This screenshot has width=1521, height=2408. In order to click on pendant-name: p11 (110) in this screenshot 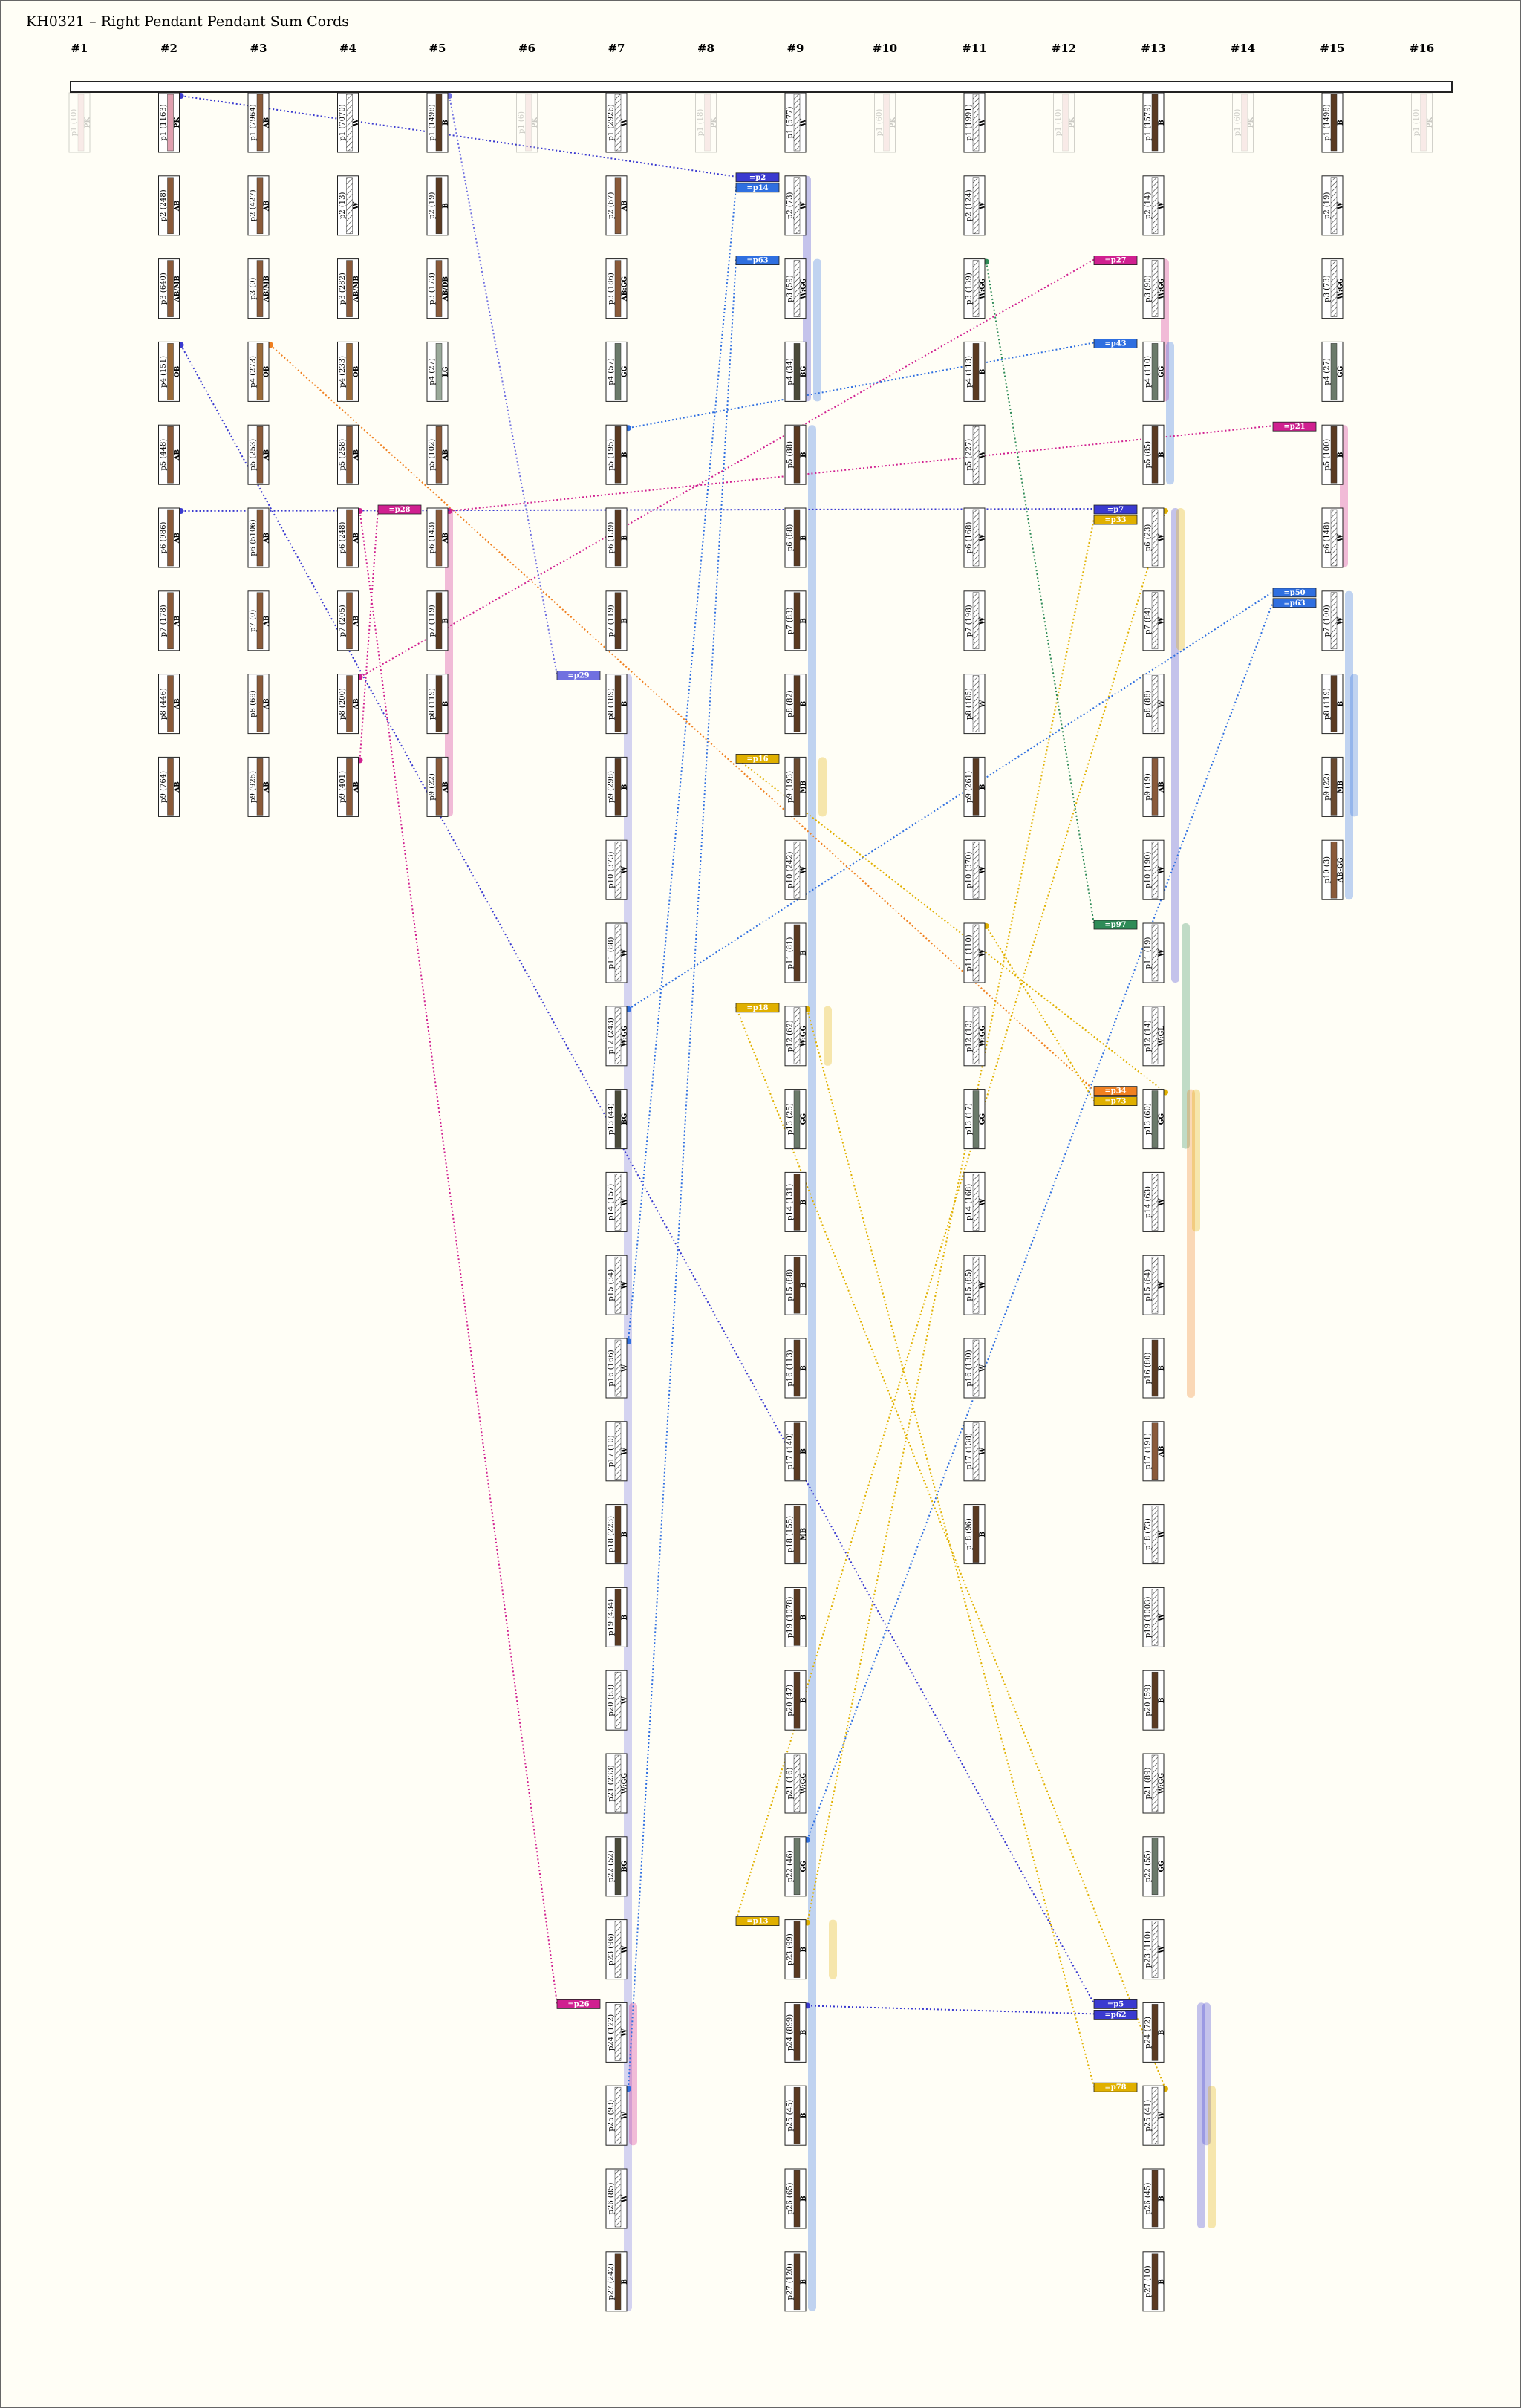, I will do `click(969, 953)`.